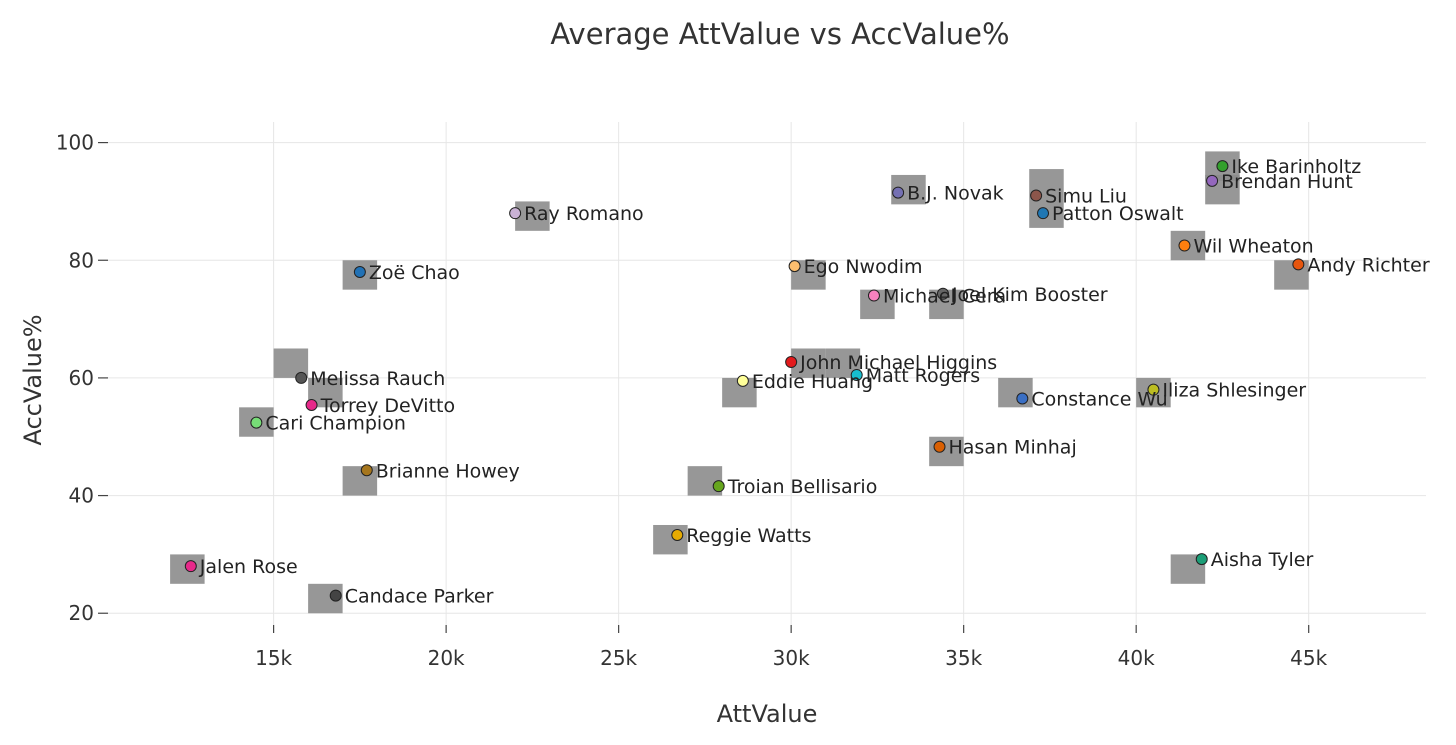  What do you see at coordinates (1086, 197) in the screenshot?
I see `point-label: Simu Liu` at bounding box center [1086, 197].